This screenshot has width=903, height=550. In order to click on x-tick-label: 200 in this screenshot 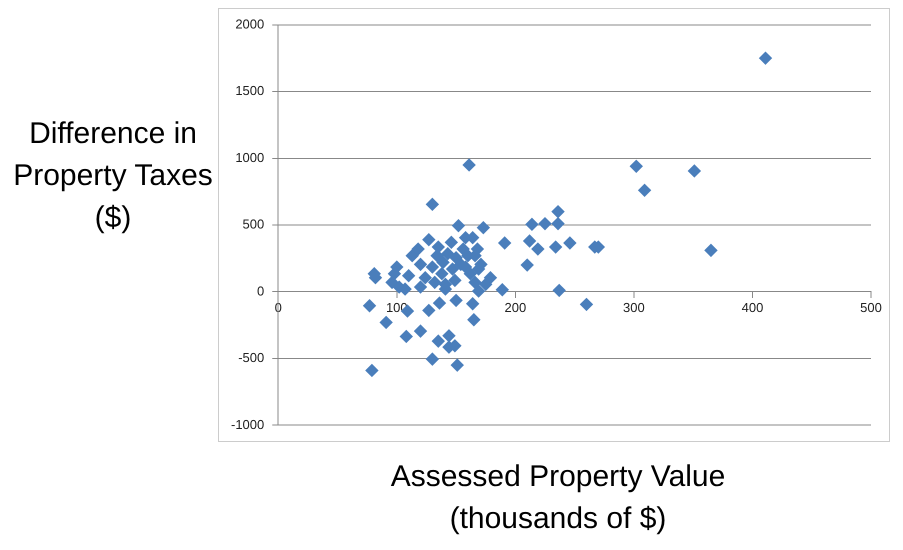, I will do `click(515, 308)`.